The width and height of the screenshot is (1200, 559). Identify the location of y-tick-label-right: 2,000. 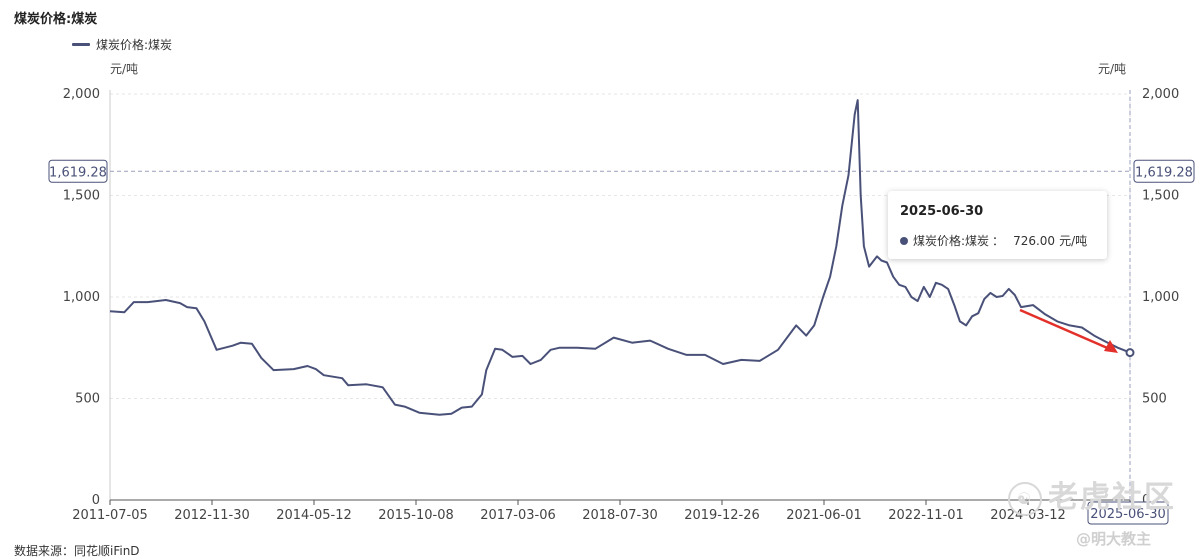
(1160, 94).